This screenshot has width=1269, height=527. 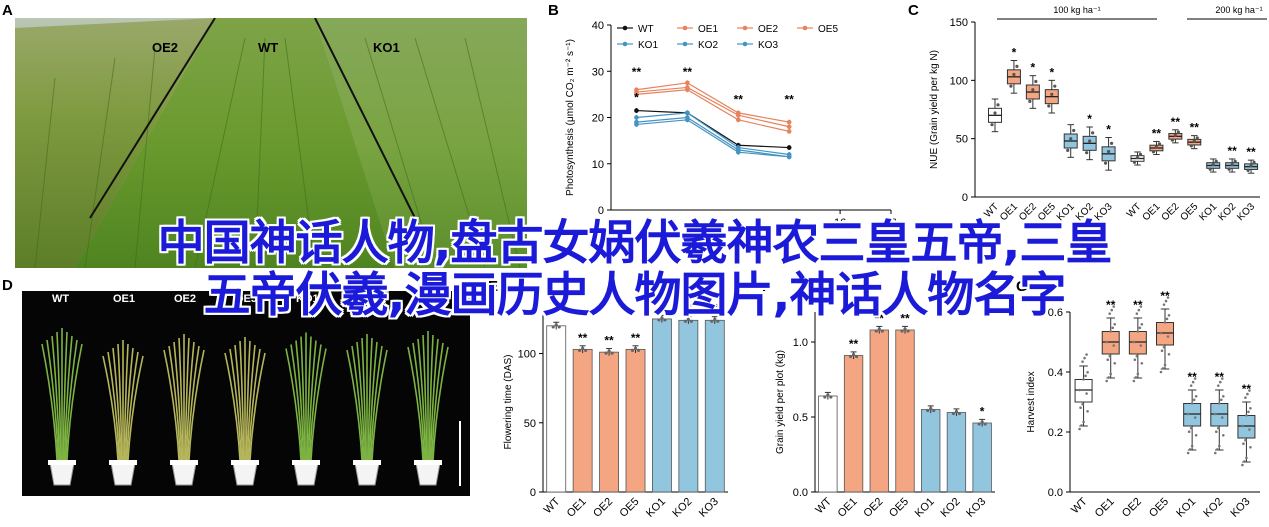 I want to click on x-tick-label: KO2, so click(x=682, y=508).